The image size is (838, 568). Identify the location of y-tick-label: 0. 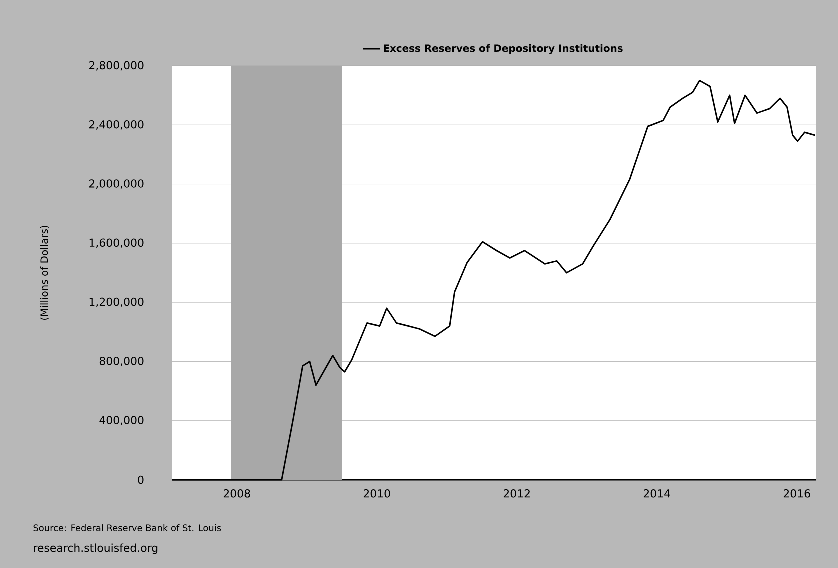
(141, 480).